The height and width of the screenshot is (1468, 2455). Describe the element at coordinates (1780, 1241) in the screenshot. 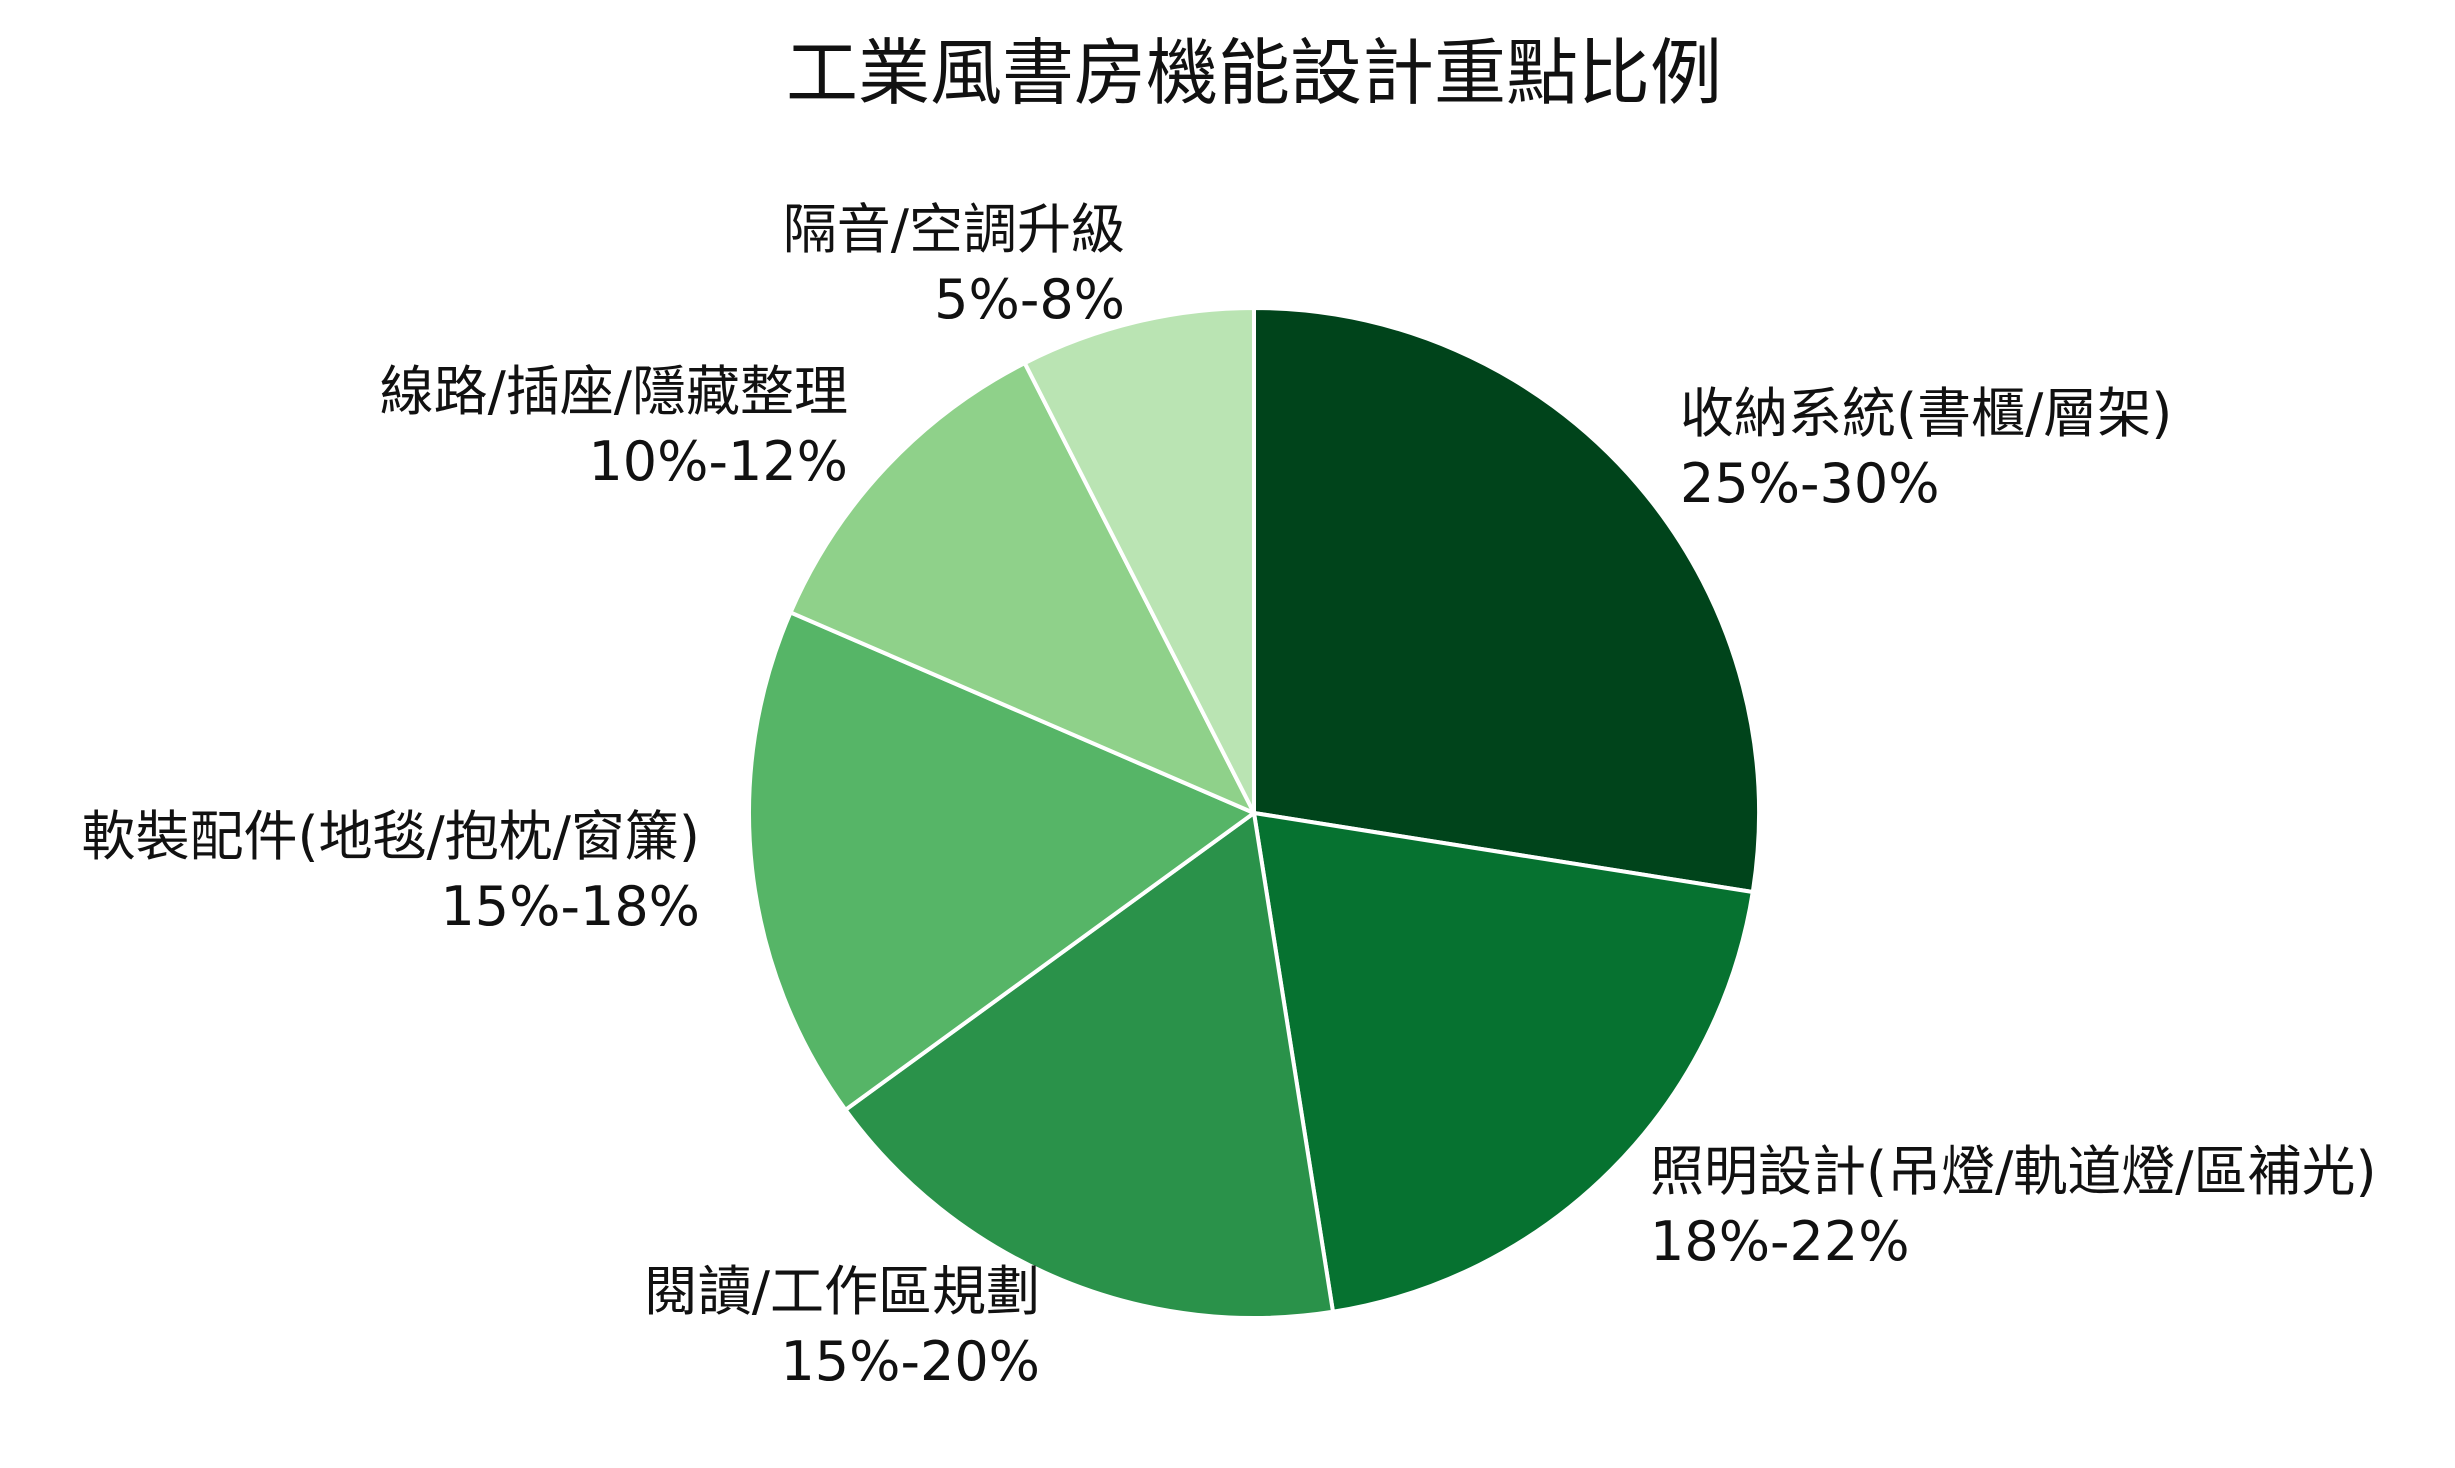

I see `slice-percent: 18%-22%` at that location.